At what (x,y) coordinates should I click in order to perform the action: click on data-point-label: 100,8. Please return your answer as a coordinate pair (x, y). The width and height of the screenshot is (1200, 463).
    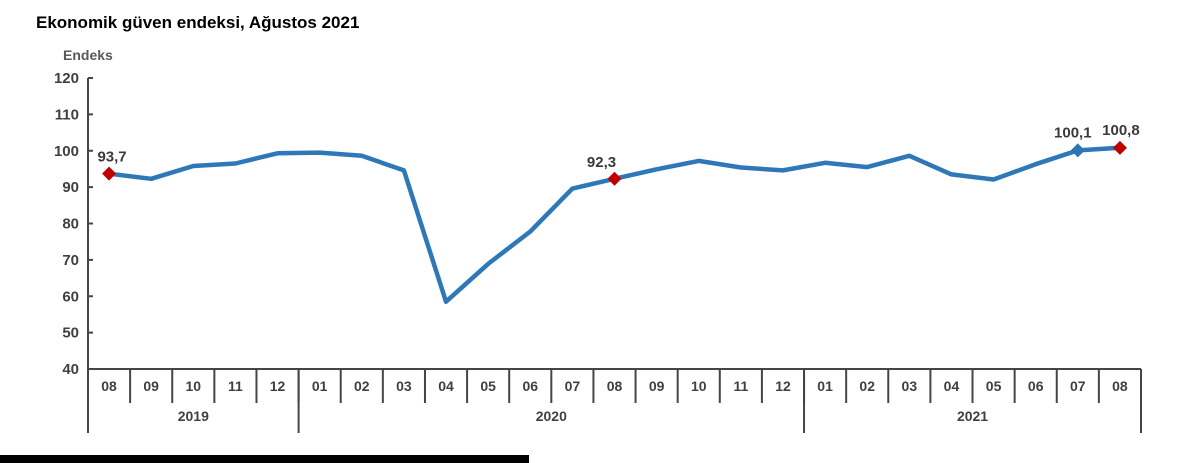
    Looking at the image, I should click on (1121, 130).